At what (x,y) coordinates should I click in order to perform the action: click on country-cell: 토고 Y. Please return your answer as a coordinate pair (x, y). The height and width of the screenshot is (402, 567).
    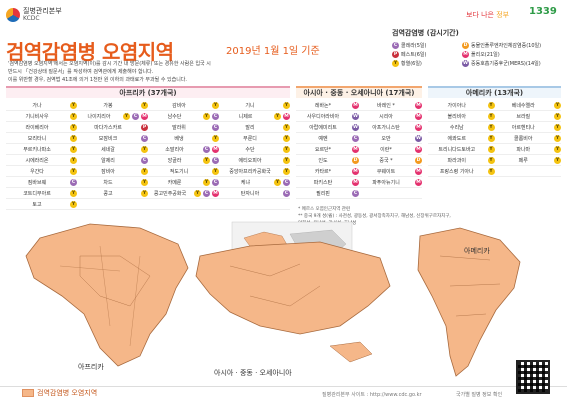
    Looking at the image, I should click on (41, 204).